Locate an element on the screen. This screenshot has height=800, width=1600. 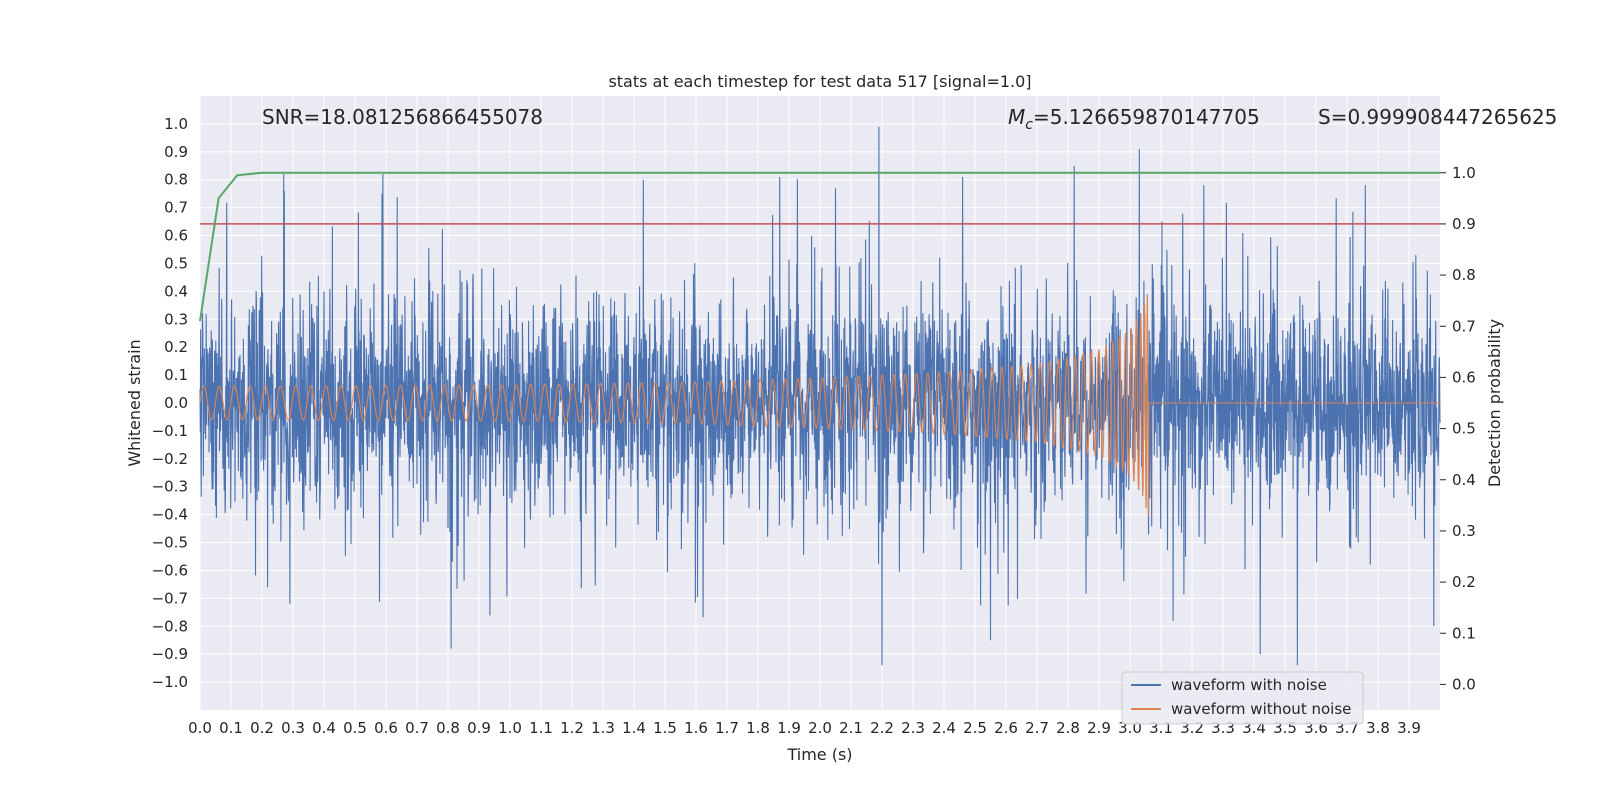
y2-tick-labels: 1.0 0.9 0.8 0.7 0.6 0.5 0.4 0.3 0.2 0.1 0.0 is located at coordinates (1458, 428).